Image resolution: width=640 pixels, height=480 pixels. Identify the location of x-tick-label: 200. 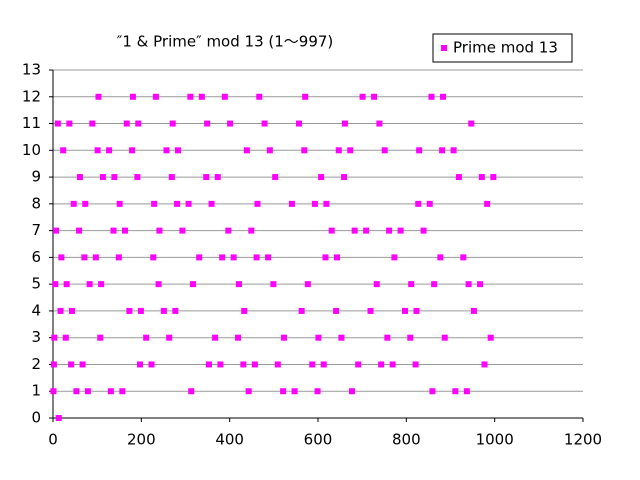
(141, 440).